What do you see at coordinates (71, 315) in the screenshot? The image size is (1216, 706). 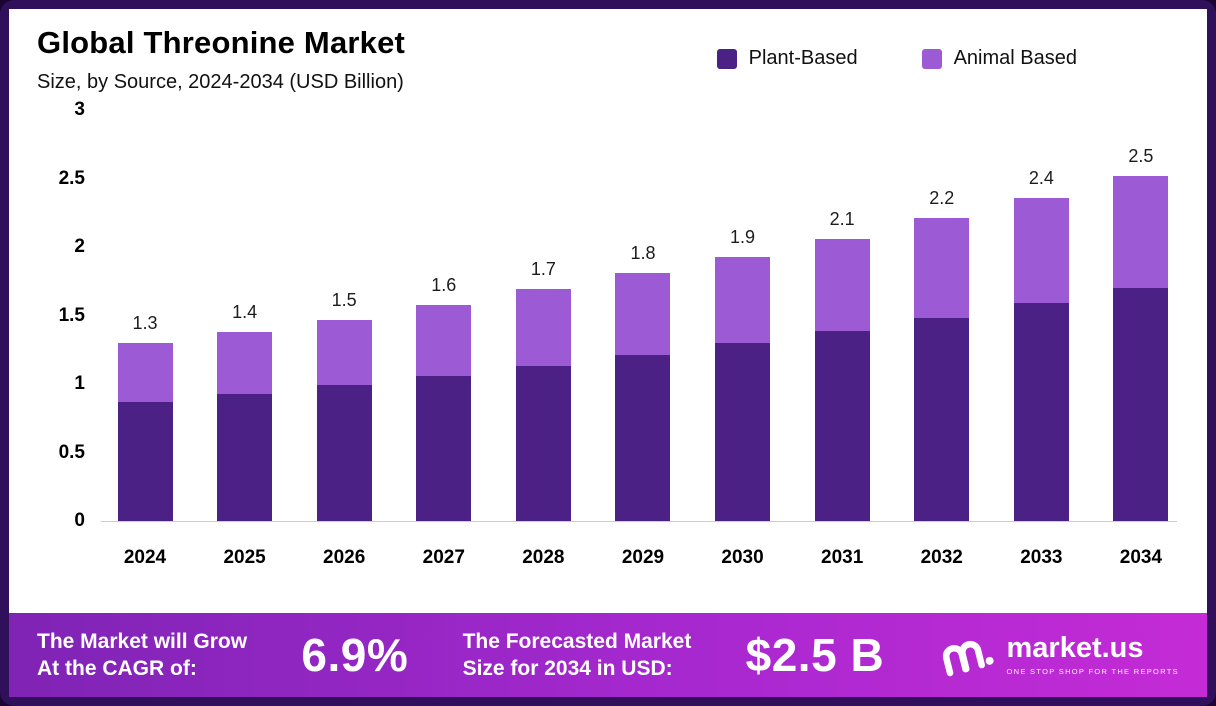 I see `y-tick-1.5: 1.5` at bounding box center [71, 315].